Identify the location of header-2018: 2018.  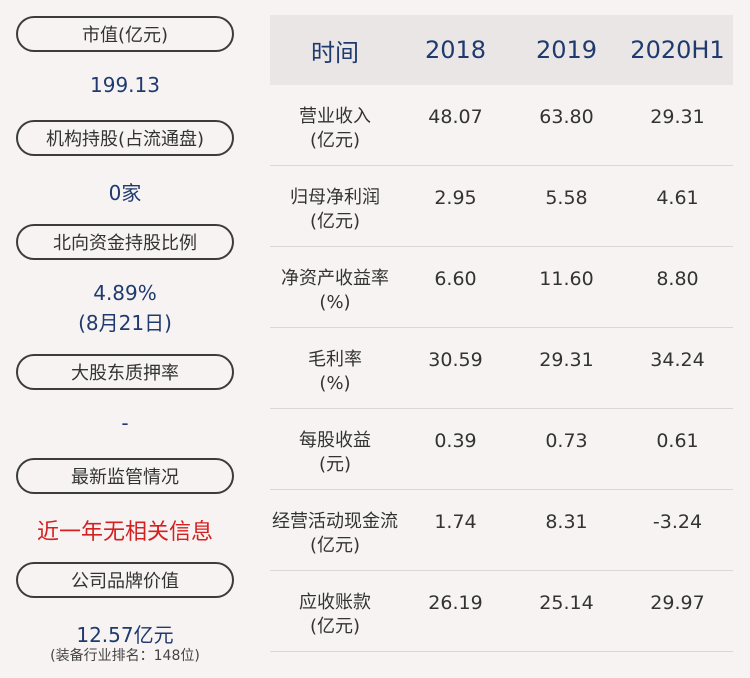
(455, 50).